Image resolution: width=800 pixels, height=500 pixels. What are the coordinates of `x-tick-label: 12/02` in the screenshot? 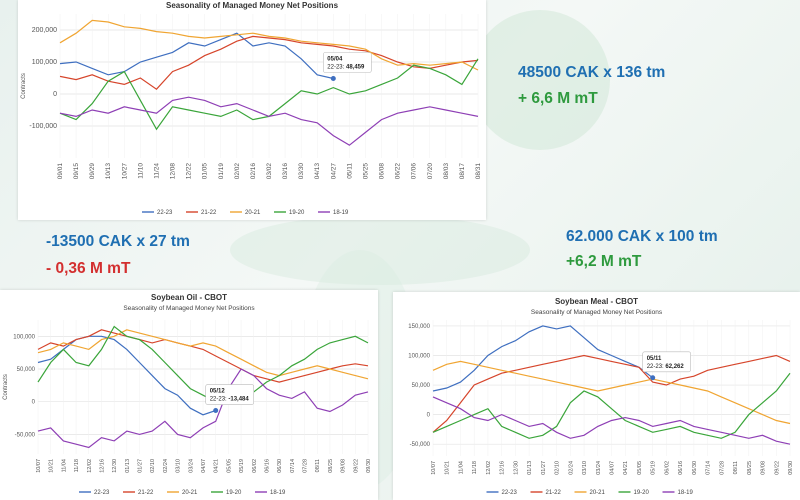 It's located at (489, 468).